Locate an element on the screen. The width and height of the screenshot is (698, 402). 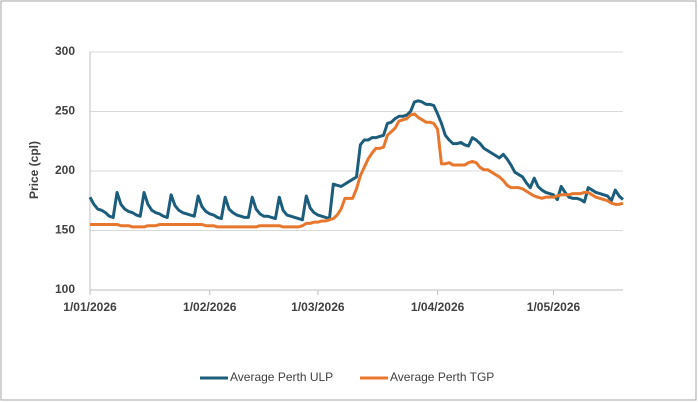
y-tick-label: 300 is located at coordinates (65, 51).